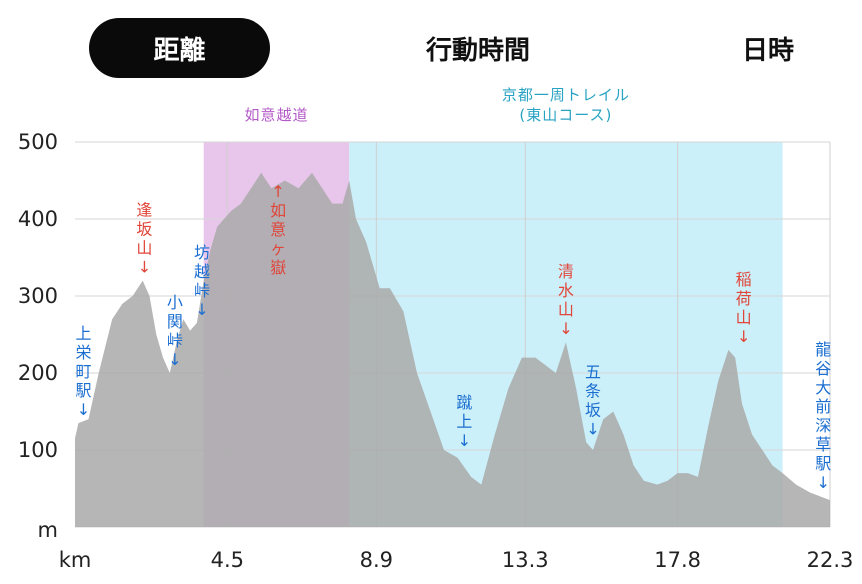 The width and height of the screenshot is (862, 584). I want to click on peak-label-text-4: 如意ヶ嶽, so click(278, 239).